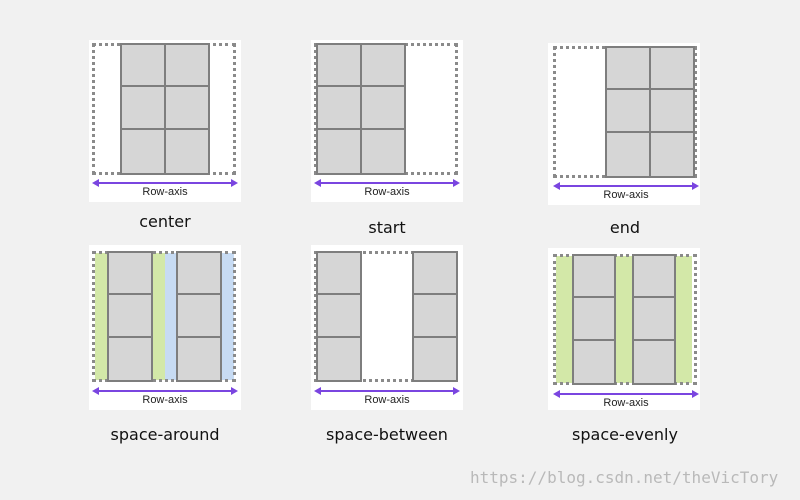 The height and width of the screenshot is (500, 800). I want to click on caption-space-between: space-between, so click(387, 434).